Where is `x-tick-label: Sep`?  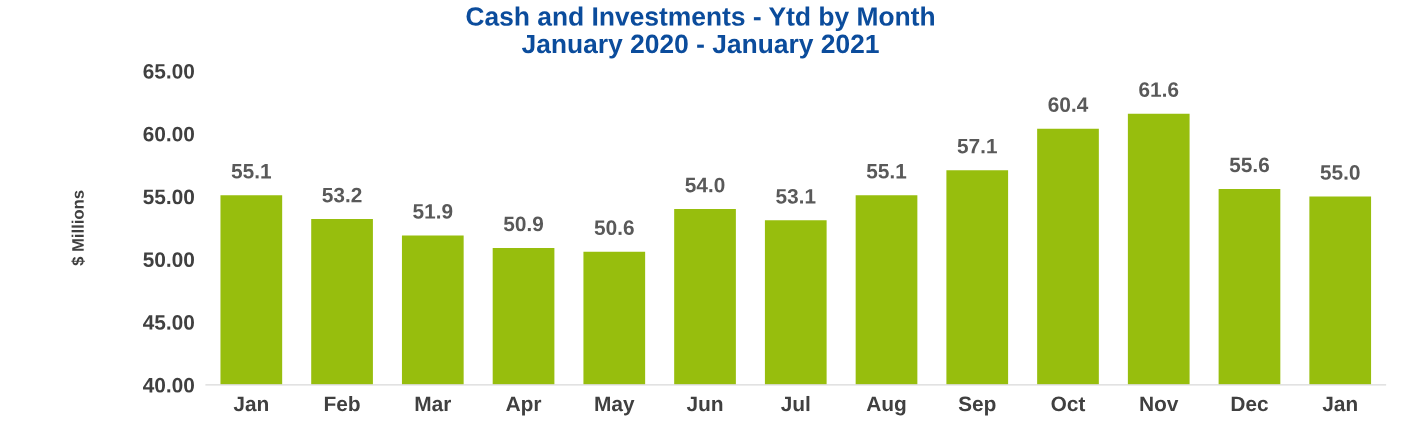
x-tick-label: Sep is located at coordinates (977, 406).